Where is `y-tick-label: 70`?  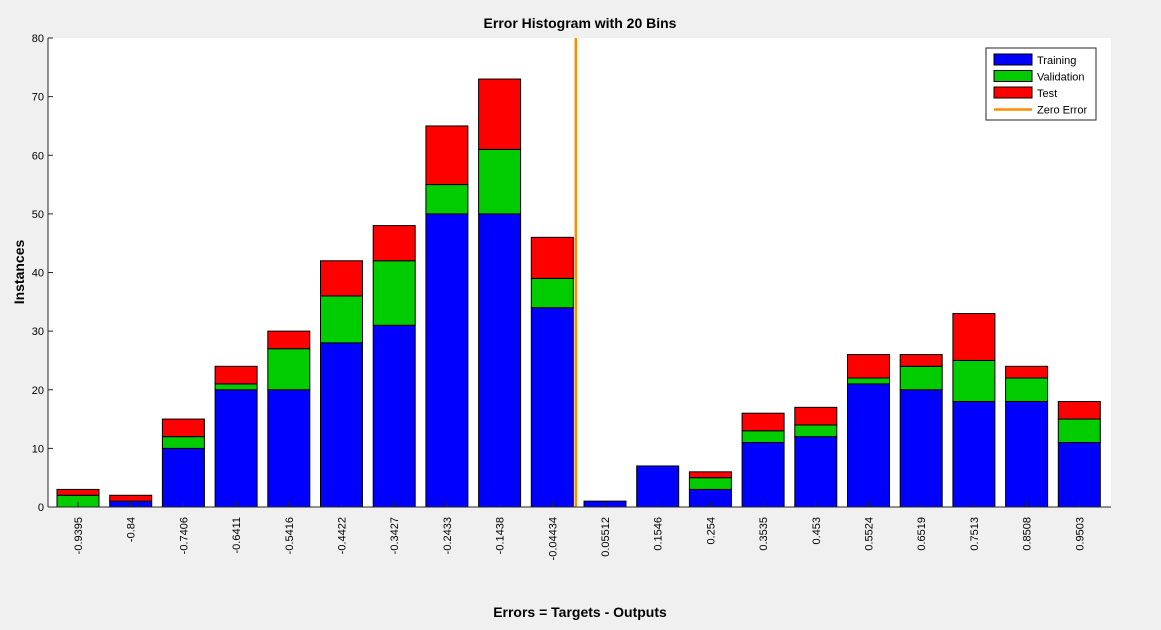 y-tick-label: 70 is located at coordinates (38, 98).